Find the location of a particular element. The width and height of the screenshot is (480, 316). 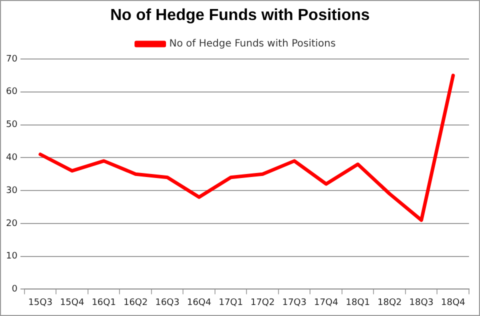

y-tick-label: 30 is located at coordinates (12, 191).